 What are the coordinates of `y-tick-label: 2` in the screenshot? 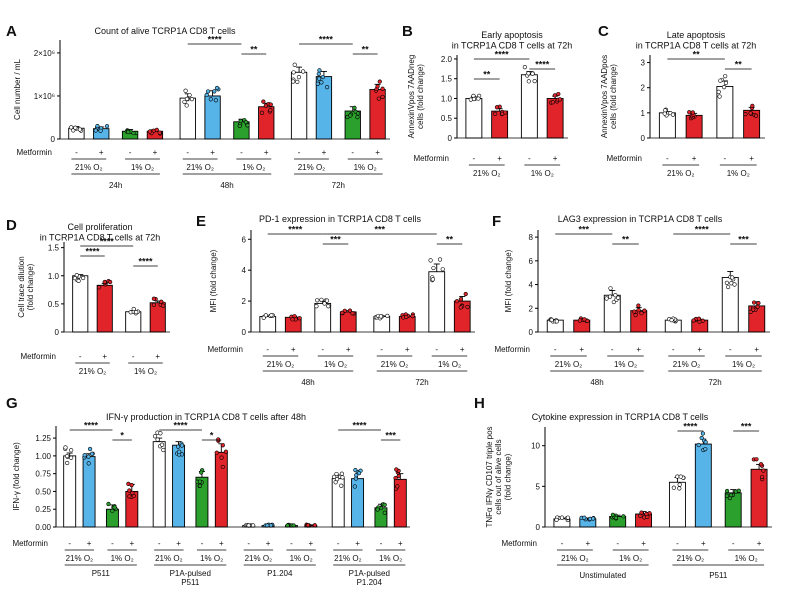 It's located at (643, 88).